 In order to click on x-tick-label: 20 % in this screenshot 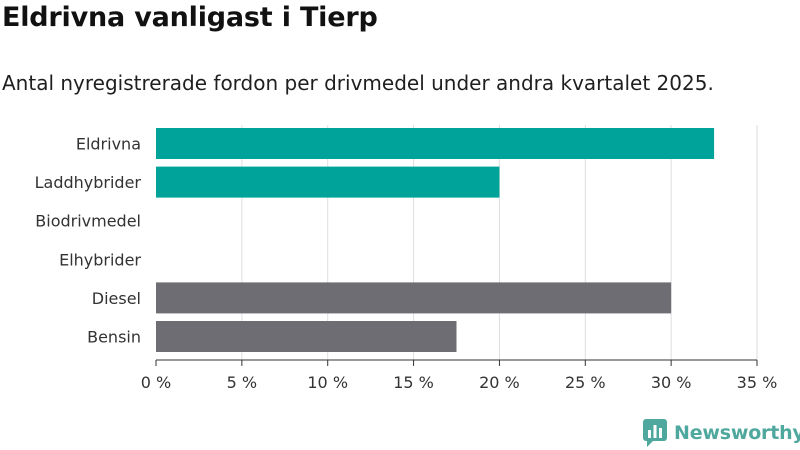, I will do `click(499, 382)`.